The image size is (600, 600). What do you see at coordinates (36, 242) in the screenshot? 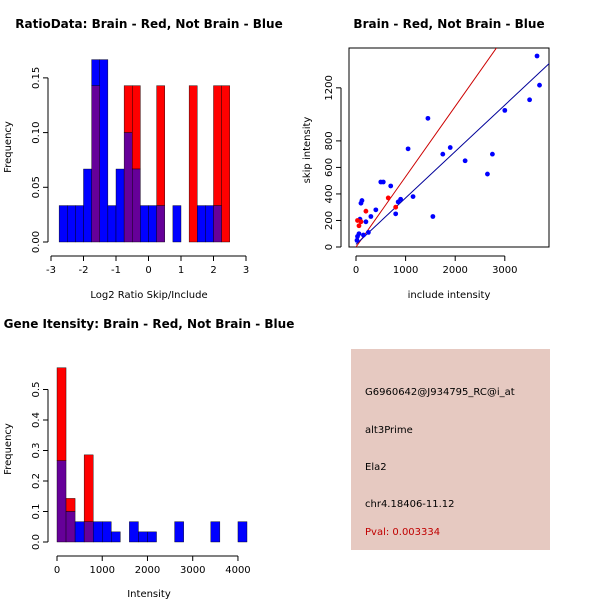
I see `ratio-hist-y-tick-label: 0.00` at bounding box center [36, 242].